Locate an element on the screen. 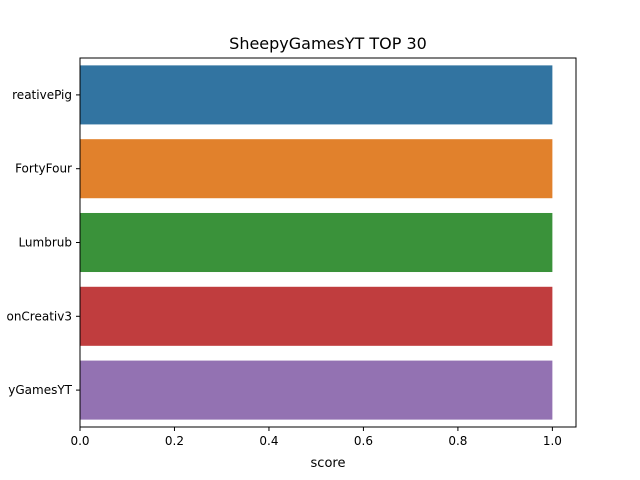 The height and width of the screenshot is (480, 640). x-axis-label: score is located at coordinates (328, 463).